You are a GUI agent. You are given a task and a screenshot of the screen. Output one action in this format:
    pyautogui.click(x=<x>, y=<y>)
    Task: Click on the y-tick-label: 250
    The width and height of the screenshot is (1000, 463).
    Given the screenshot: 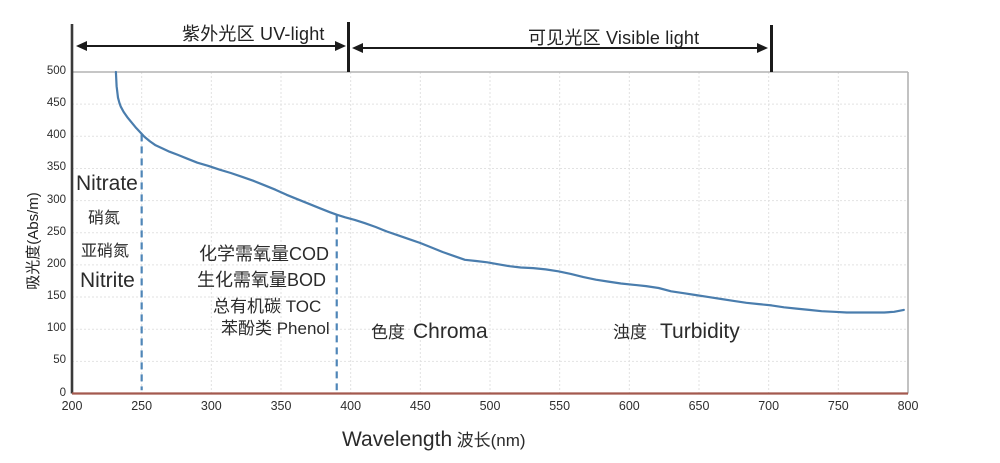 What is the action you would take?
    pyautogui.click(x=56, y=231)
    